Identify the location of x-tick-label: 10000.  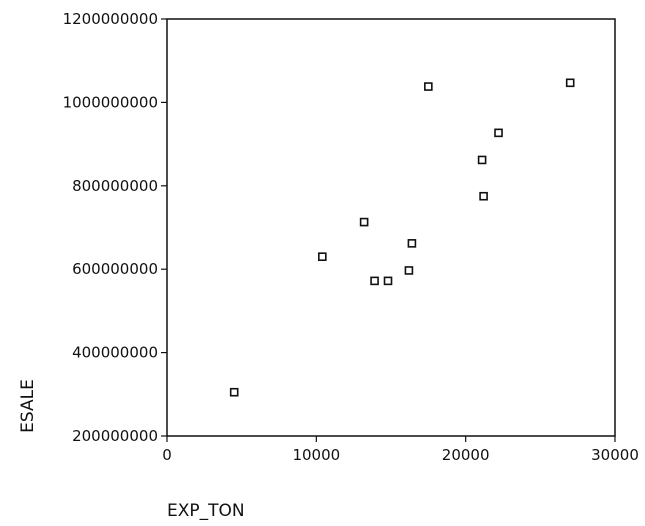
(316, 455).